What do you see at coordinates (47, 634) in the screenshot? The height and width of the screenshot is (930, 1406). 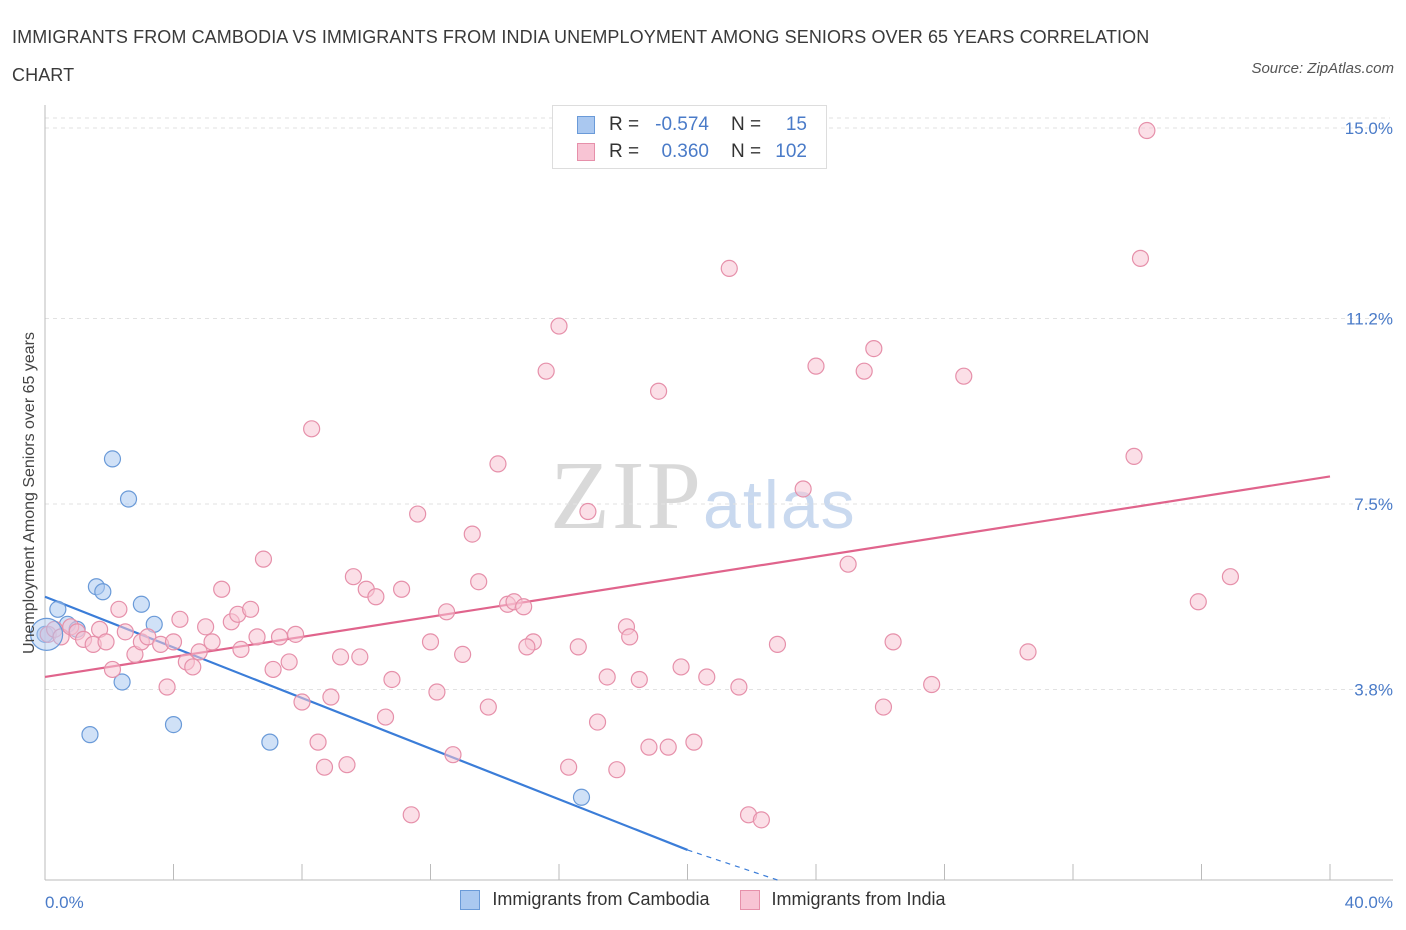 I see `point-cambodia-cluster` at bounding box center [47, 634].